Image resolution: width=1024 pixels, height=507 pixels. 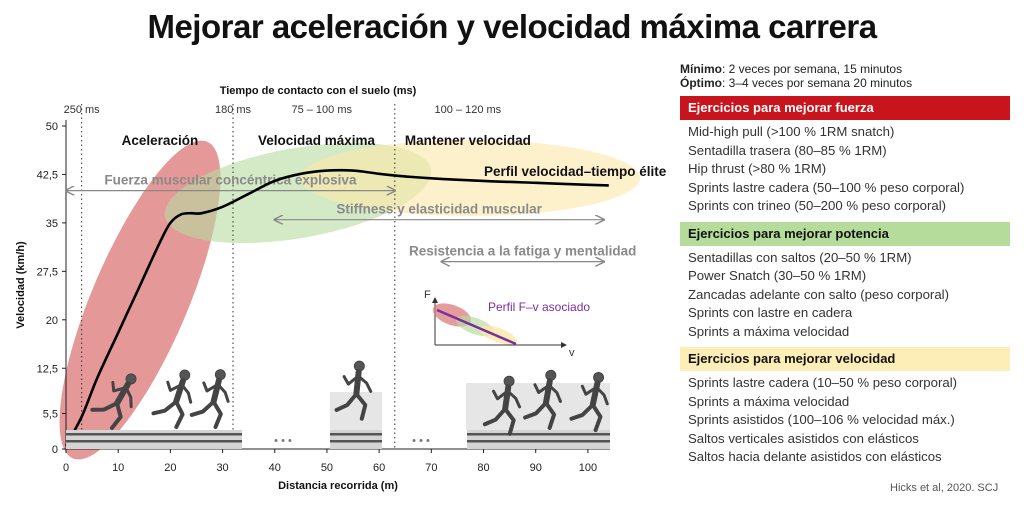 I want to click on x-tick-label: 80, so click(x=483, y=468).